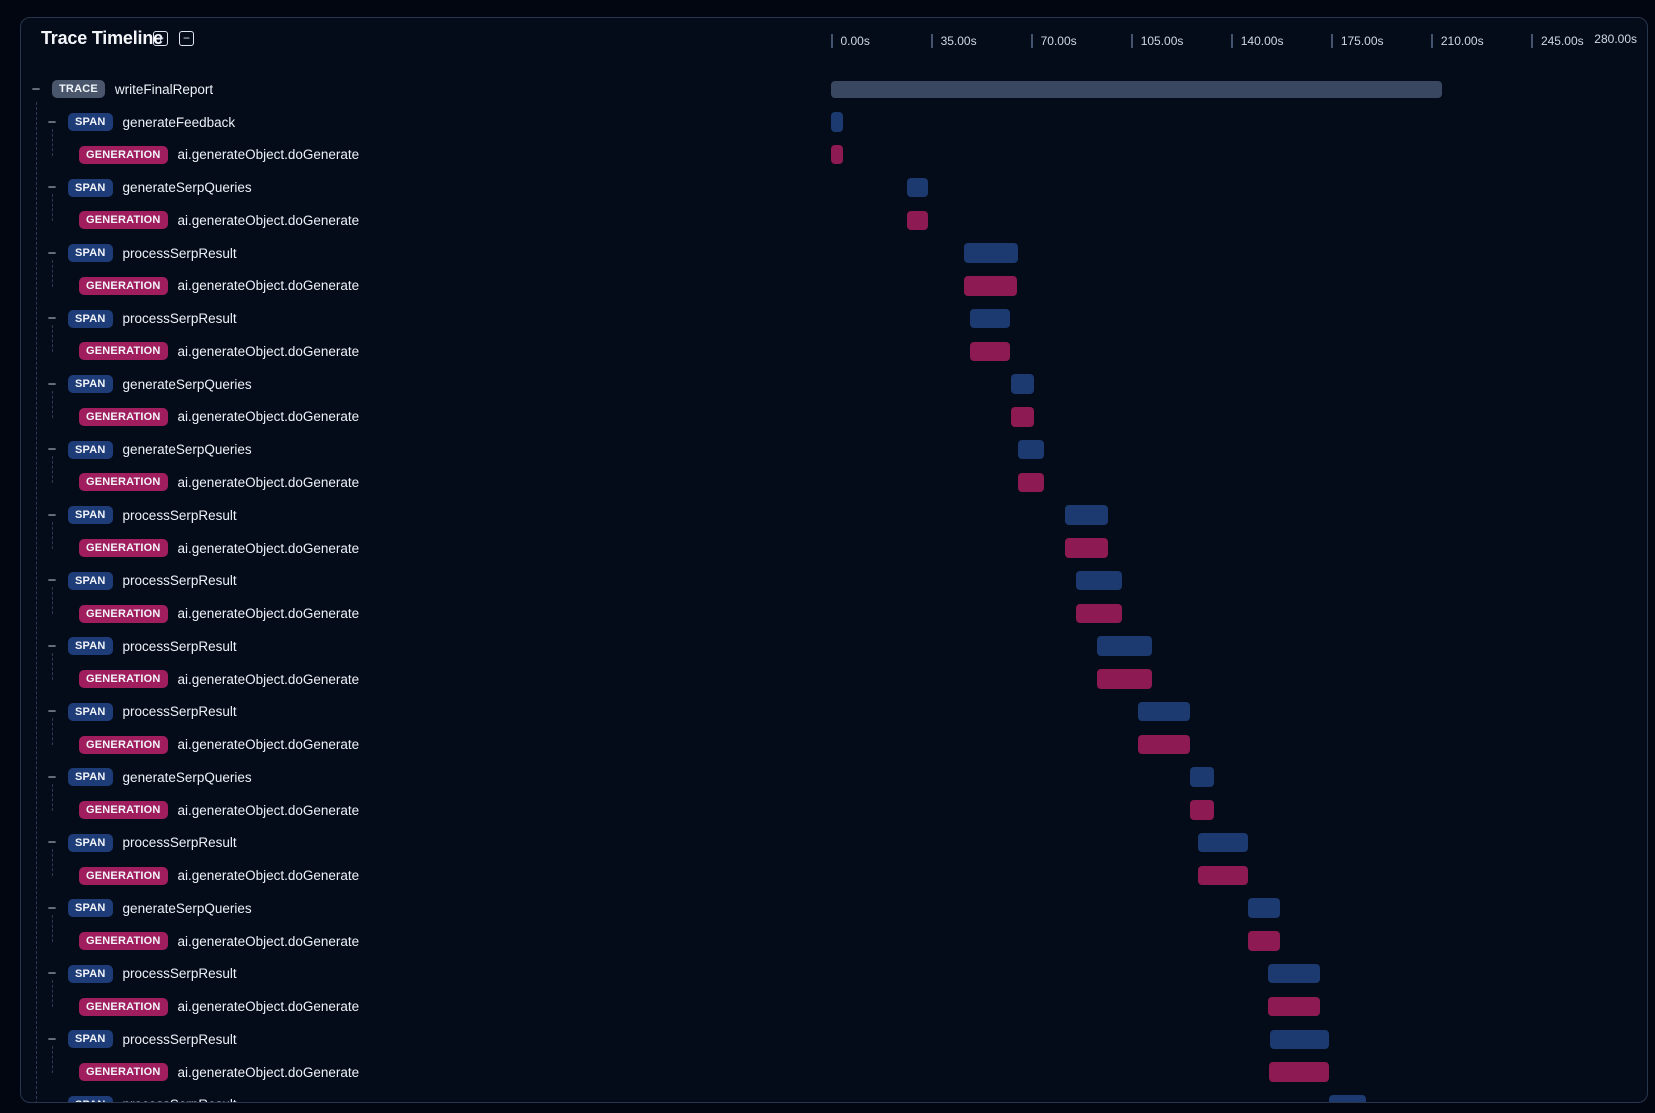  I want to click on axis-tick: 35.00s, so click(953, 41).